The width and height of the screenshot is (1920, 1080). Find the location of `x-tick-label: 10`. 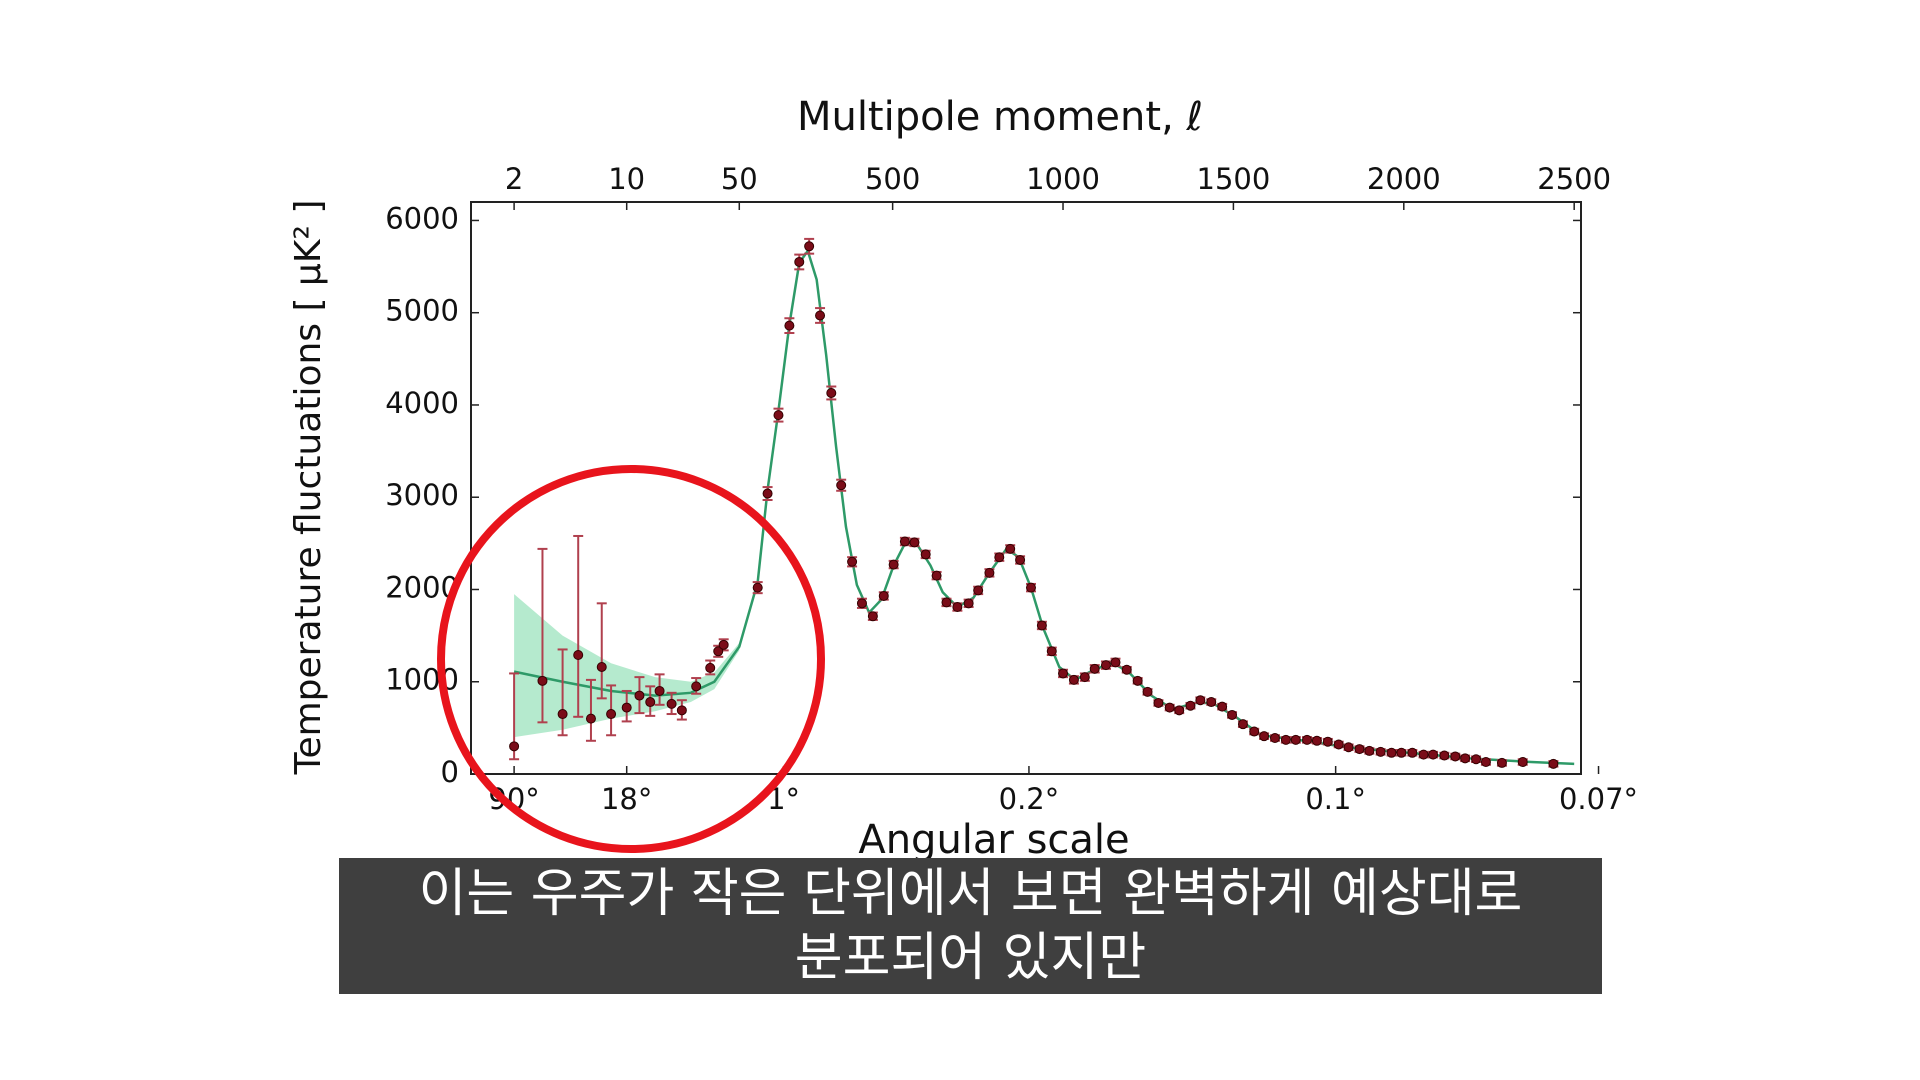

x-tick-label: 10 is located at coordinates (626, 179).